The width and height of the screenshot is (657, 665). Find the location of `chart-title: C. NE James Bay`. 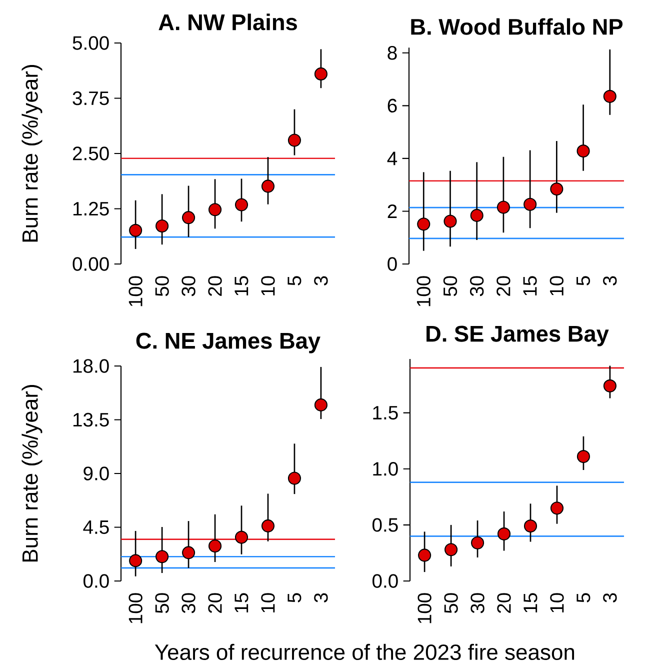

chart-title: C. NE James Bay is located at coordinates (228, 343).